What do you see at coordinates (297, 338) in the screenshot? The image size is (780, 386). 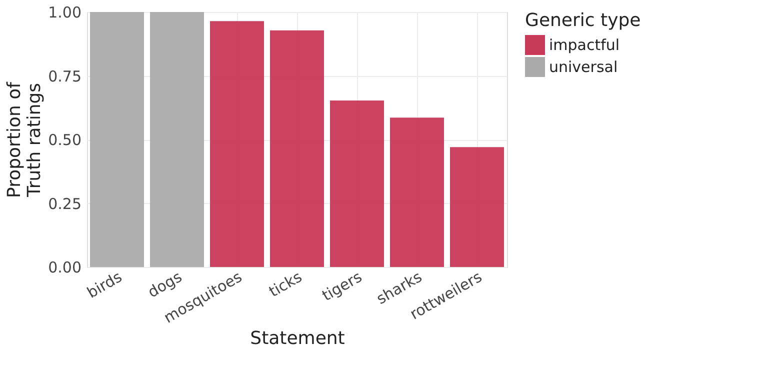 I see `x-axis-title: Statement` at bounding box center [297, 338].